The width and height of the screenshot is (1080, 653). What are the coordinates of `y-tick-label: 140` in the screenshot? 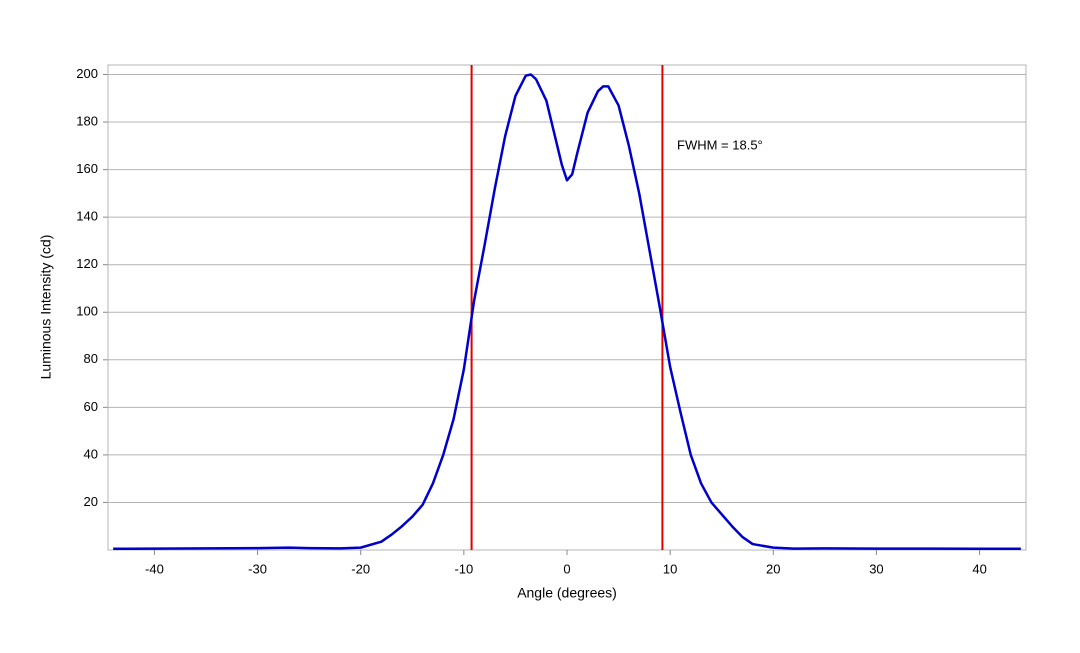 It's located at (87, 216).